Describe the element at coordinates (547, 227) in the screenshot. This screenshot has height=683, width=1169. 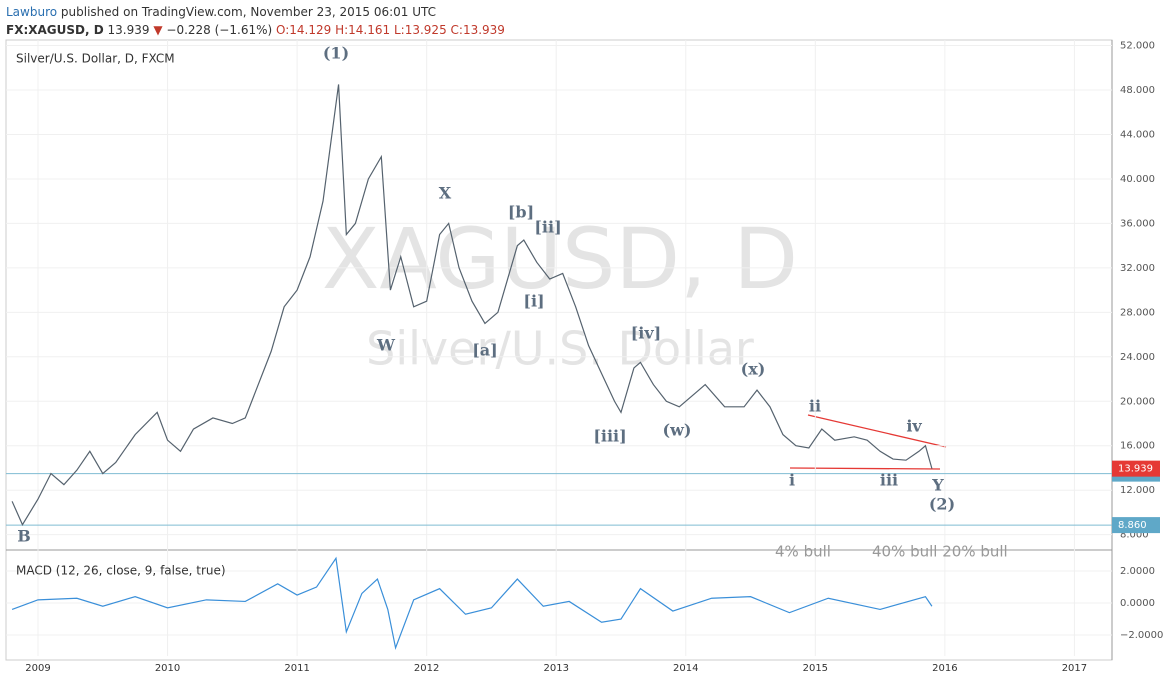
I see `wave-label: [ii]` at that location.